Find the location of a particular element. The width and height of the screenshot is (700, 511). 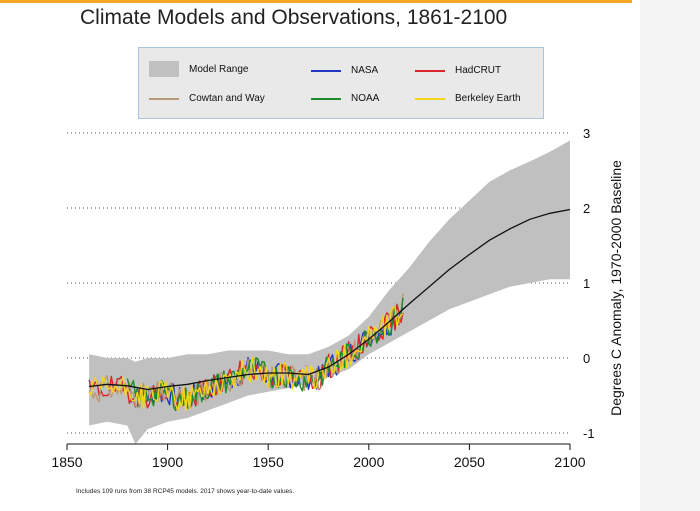

legend-item-nasa: NASA is located at coordinates (344, 70).